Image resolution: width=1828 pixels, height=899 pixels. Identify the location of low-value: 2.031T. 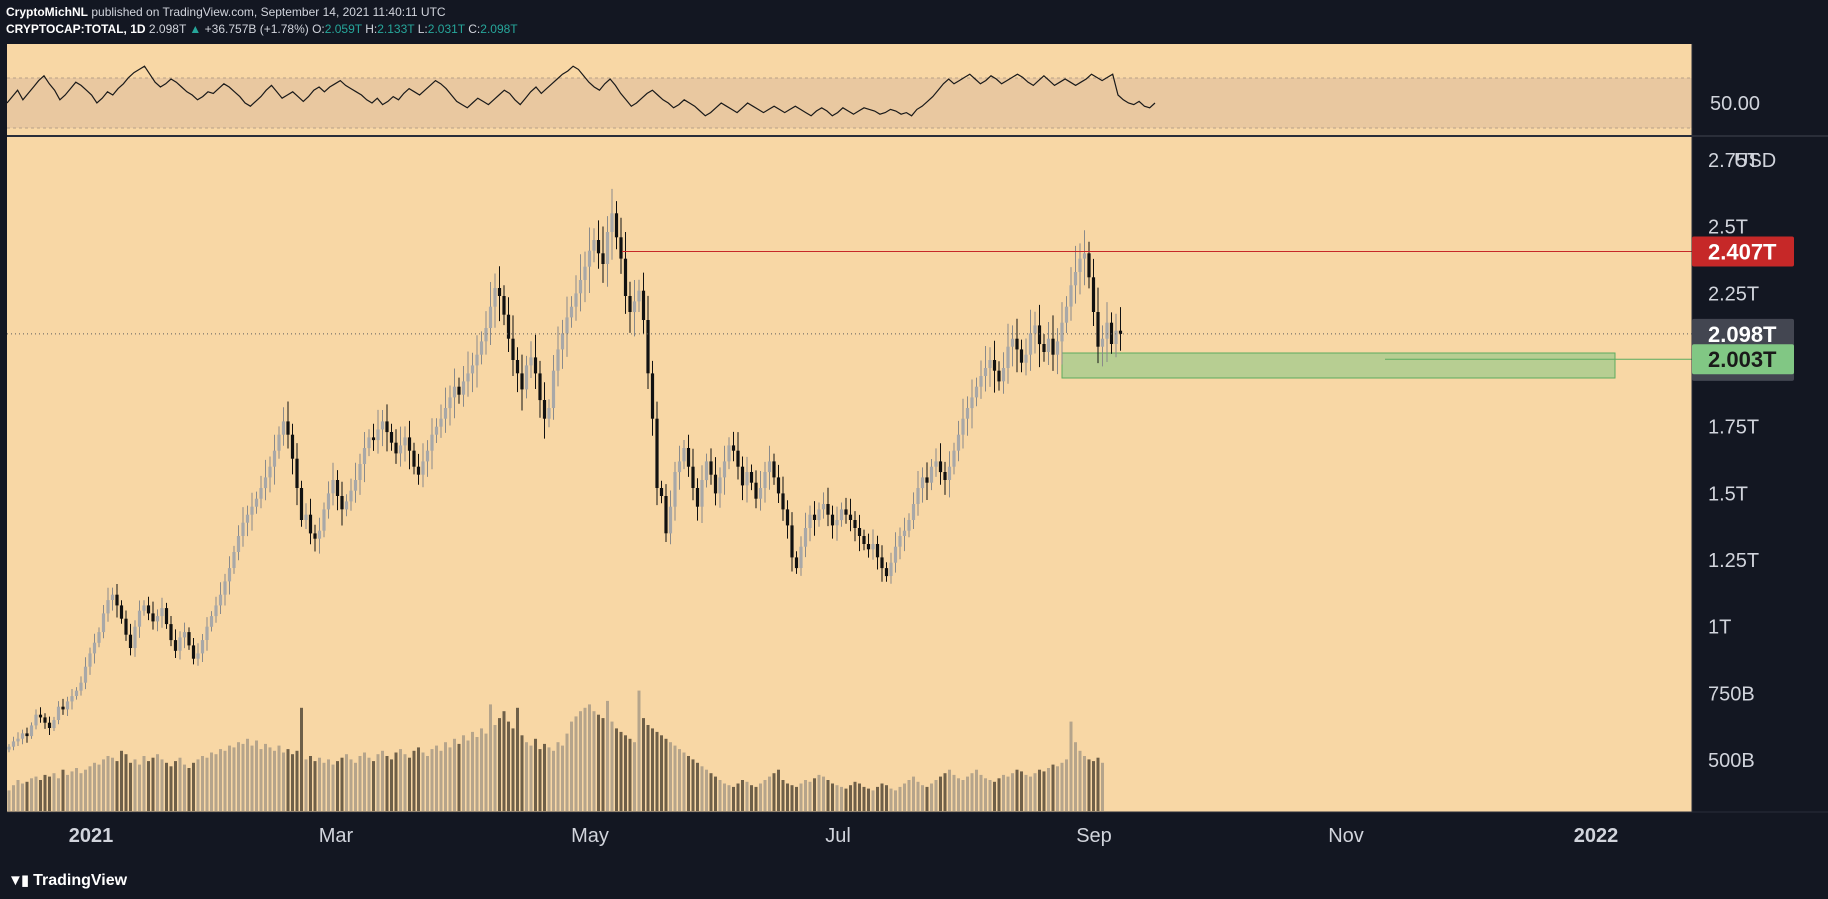
(446, 29).